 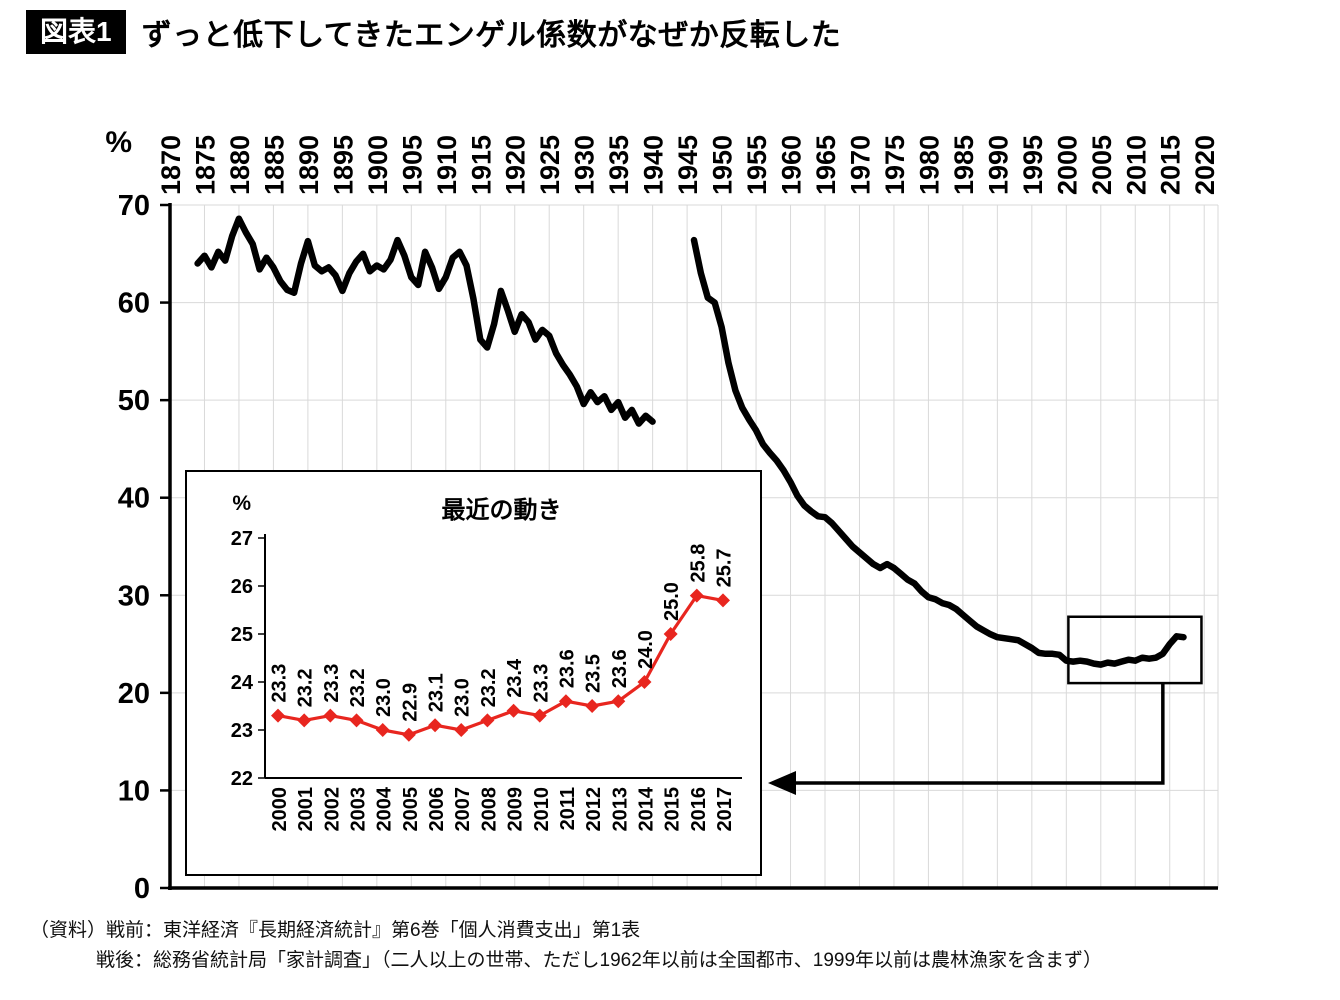 I want to click on inset-data-label: 25.0, so click(x=672, y=601).